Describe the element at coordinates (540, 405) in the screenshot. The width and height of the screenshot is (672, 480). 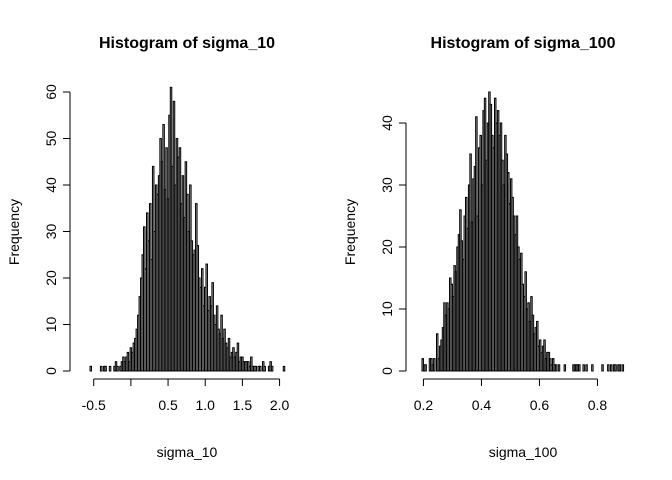
I see `x-tick-label: 0.6` at that location.